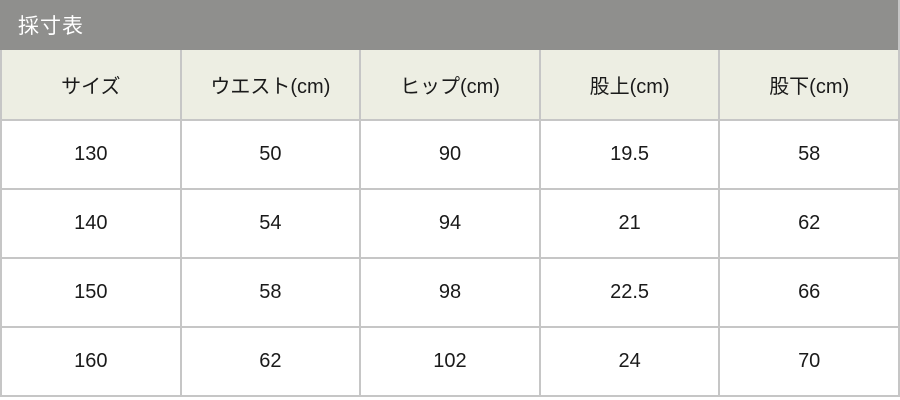 This screenshot has height=400, width=900. I want to click on column-header-hip: ヒップ(cm), so click(450, 85).